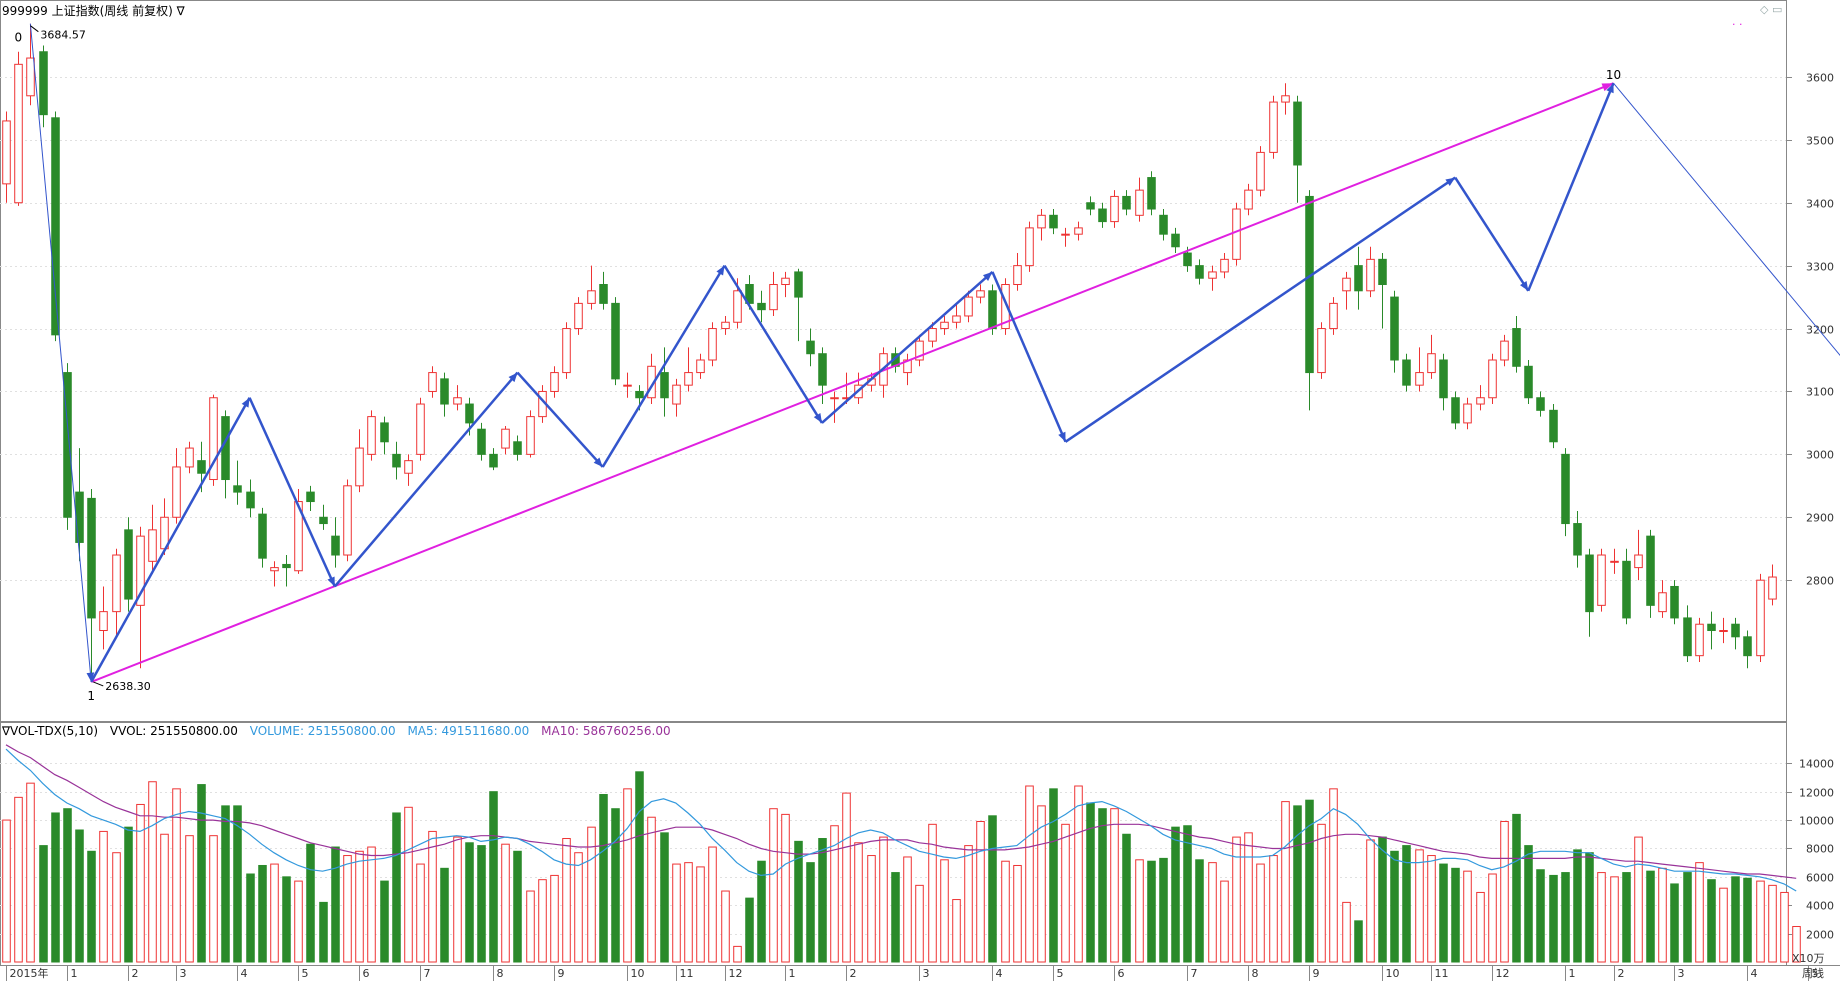  Describe the element at coordinates (1442, 973) in the screenshot. I see `time-tick-label: 11` at that location.